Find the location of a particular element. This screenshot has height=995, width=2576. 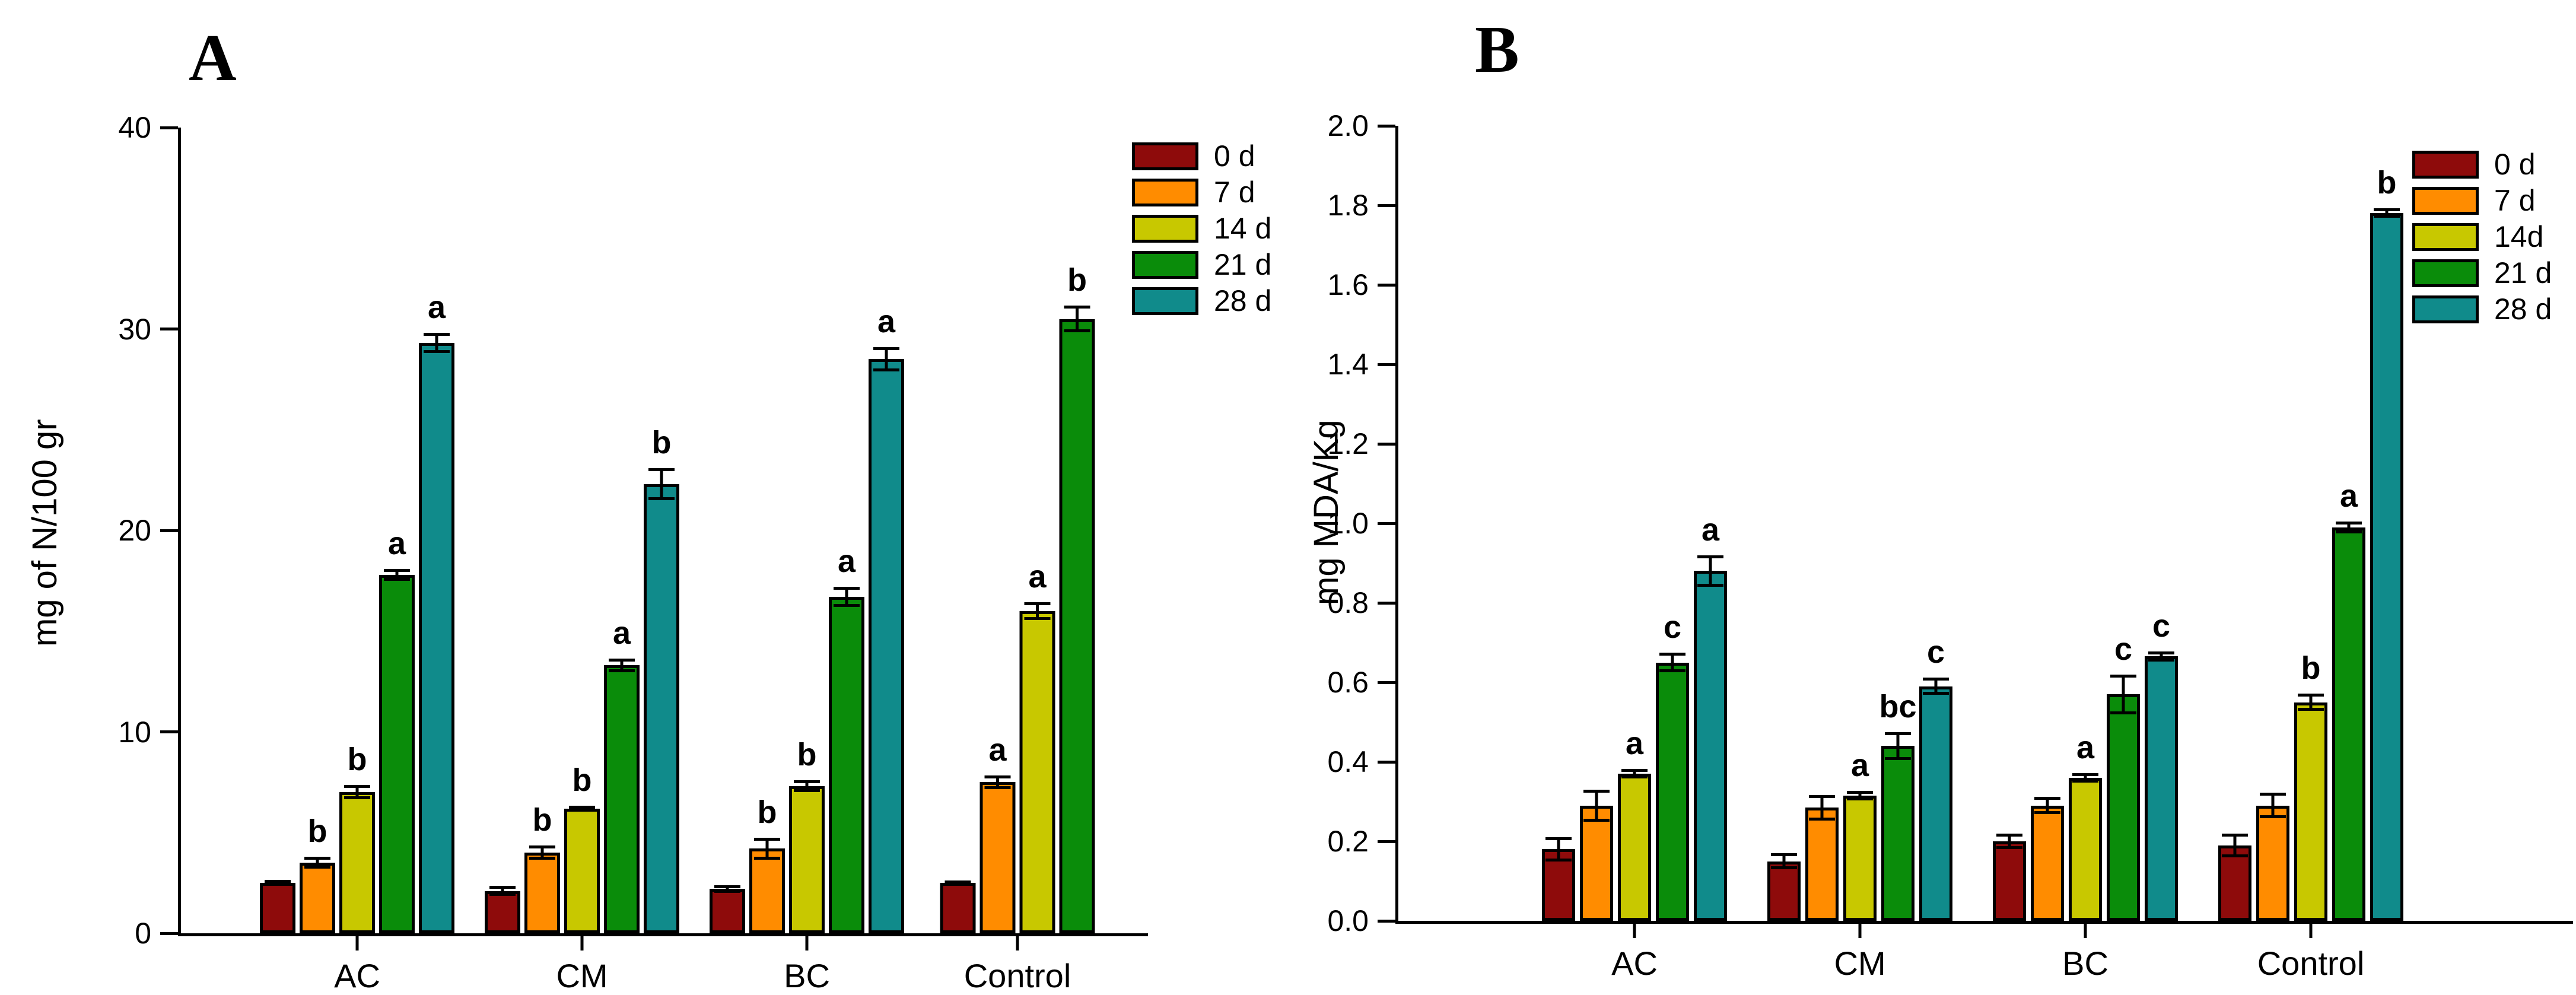

y-tick-label-b: 0.4 is located at coordinates (1348, 761).